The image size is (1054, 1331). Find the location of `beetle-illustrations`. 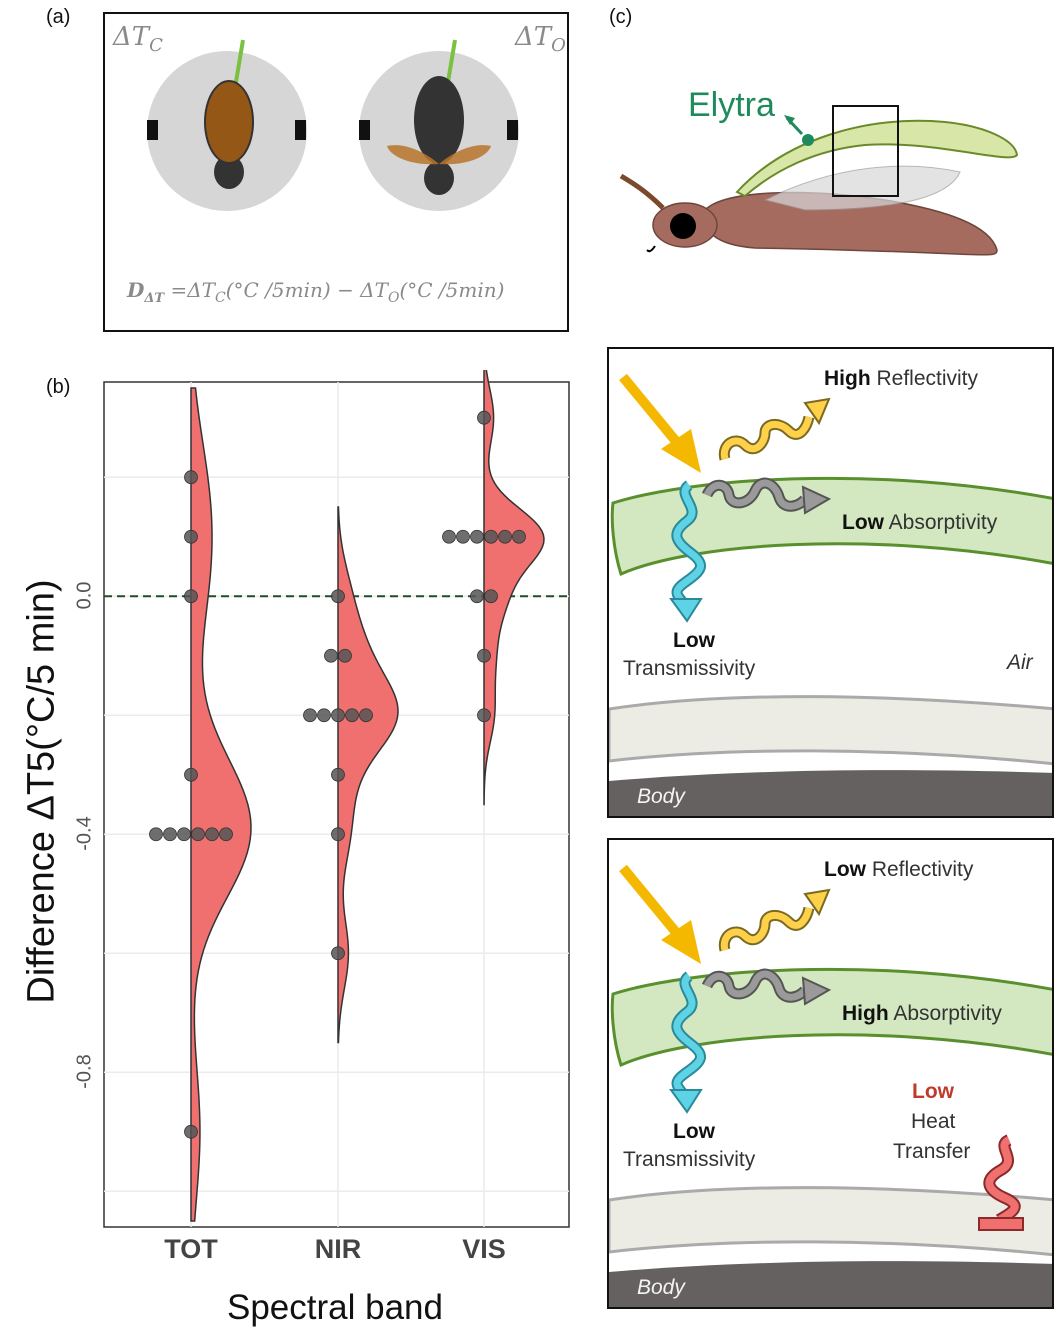

beetle-illustrations is located at coordinates (333, 125).